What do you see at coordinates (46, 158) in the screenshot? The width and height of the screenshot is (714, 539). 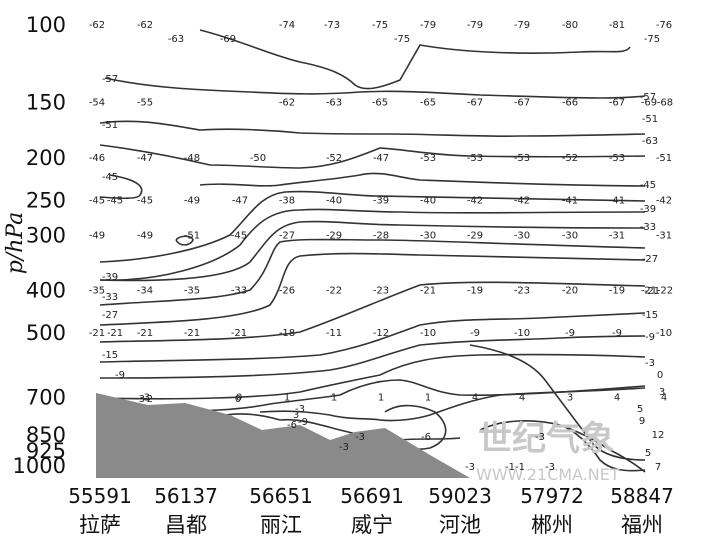 I see `y-tick-200: 200` at bounding box center [46, 158].